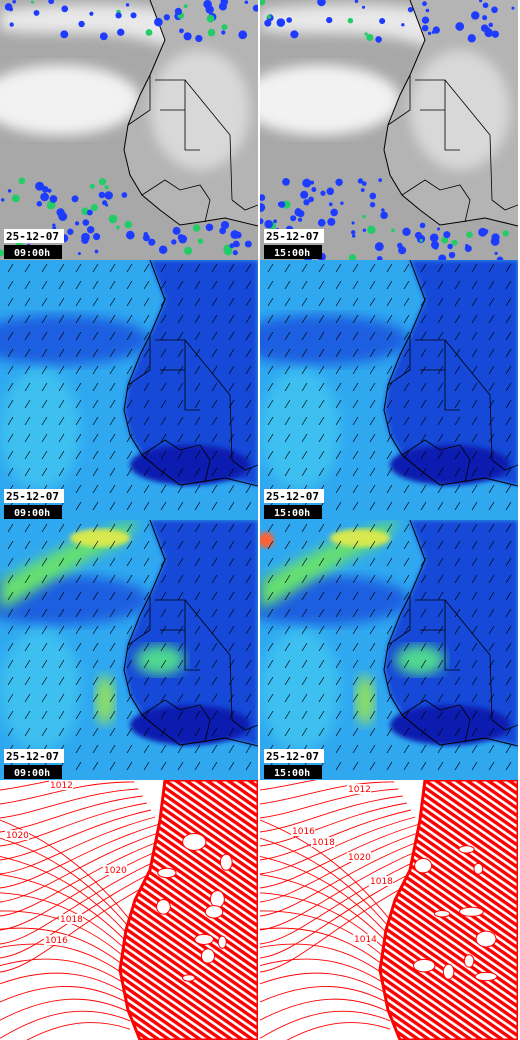 This screenshot has width=520, height=1040. I want to click on jet-blob, so click(160, 660).